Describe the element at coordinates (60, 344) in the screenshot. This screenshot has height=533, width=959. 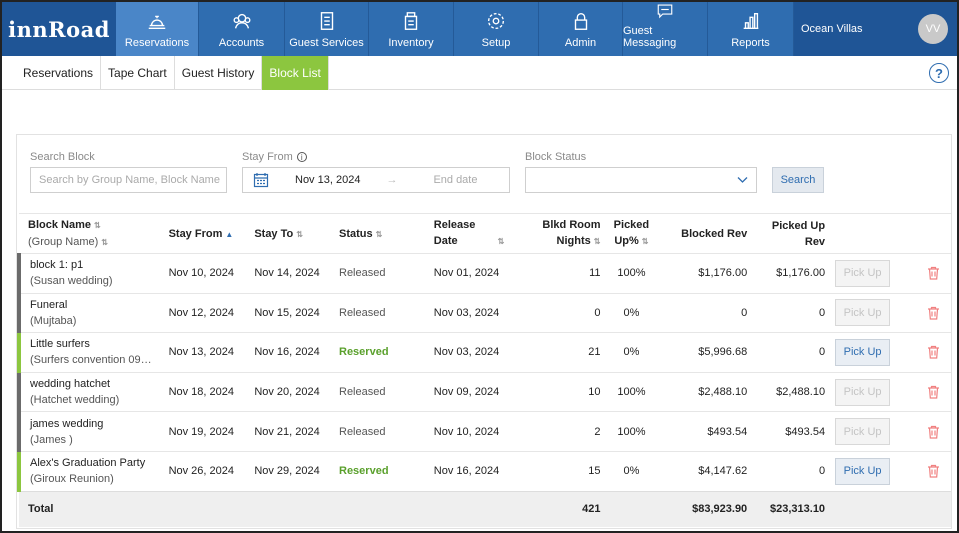
I see `block-name: Little surfers` at that location.